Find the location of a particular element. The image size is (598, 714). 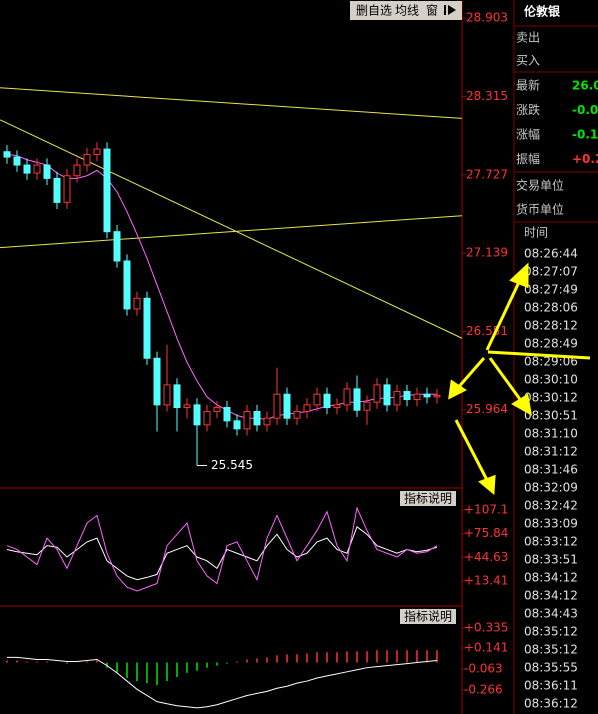

y-tick-label: -0.063 is located at coordinates (483, 669).